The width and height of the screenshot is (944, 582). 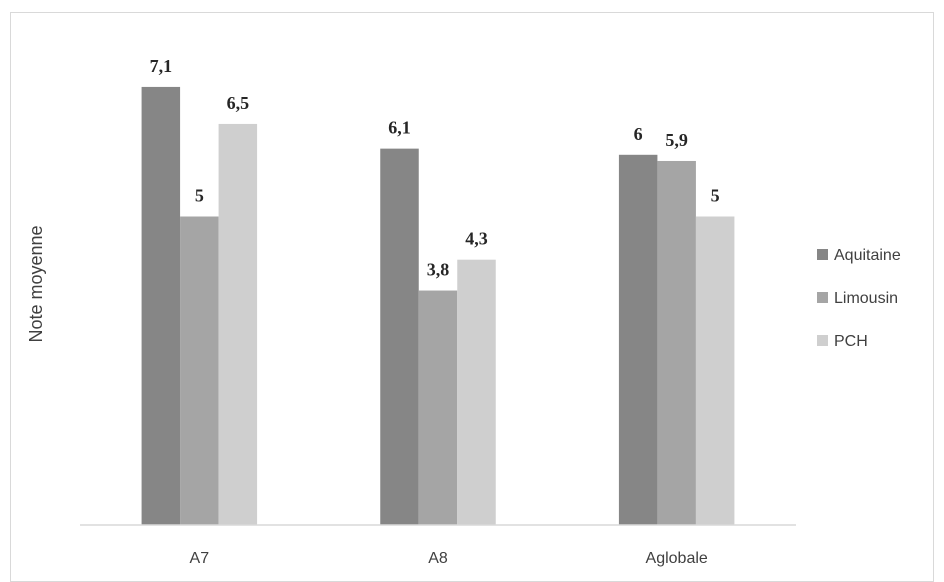 I want to click on data-label-aquitaine-aglobale: 6, so click(x=638, y=134).